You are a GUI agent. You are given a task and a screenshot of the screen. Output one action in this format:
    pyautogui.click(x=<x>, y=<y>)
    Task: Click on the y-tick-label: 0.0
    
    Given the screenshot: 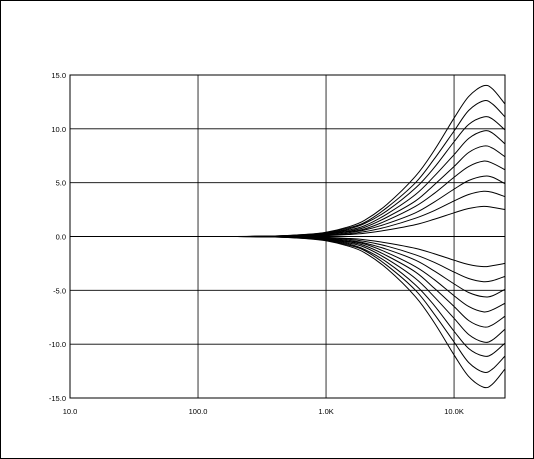 What is the action you would take?
    pyautogui.click(x=61, y=237)
    